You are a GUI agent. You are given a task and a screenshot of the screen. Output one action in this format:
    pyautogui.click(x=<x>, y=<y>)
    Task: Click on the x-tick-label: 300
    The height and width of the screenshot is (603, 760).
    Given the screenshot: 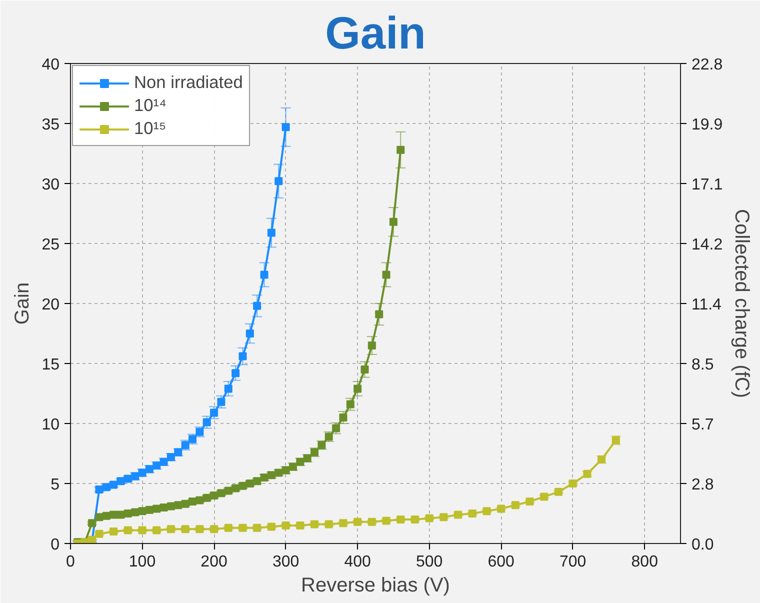 What is the action you would take?
    pyautogui.click(x=286, y=562)
    